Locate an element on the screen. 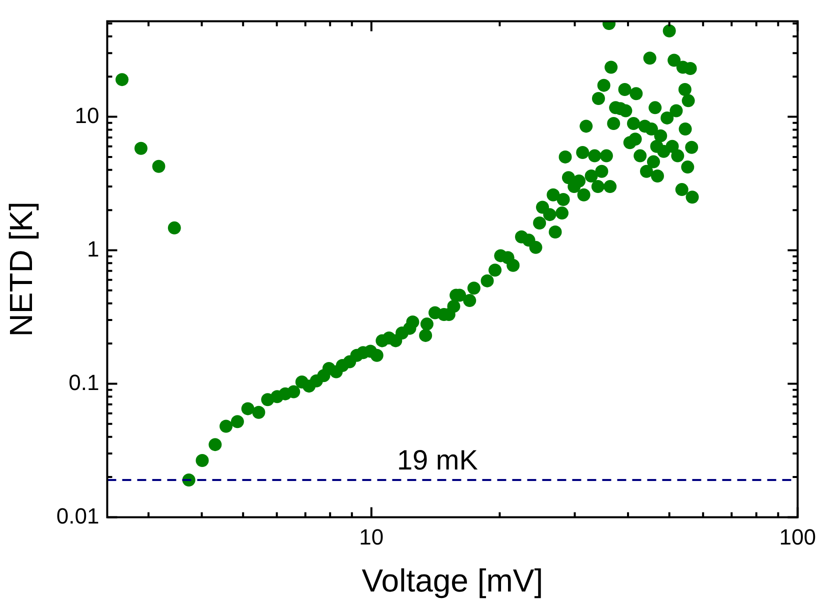  x-tick-label: 100 is located at coordinates (797, 537).